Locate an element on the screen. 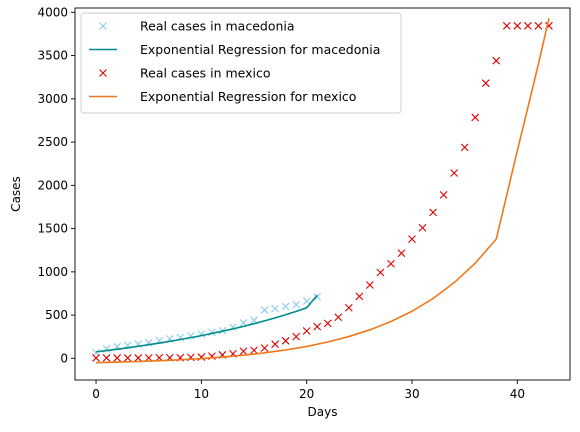  legend-label-0: Real cases in macedonia is located at coordinates (217, 26).